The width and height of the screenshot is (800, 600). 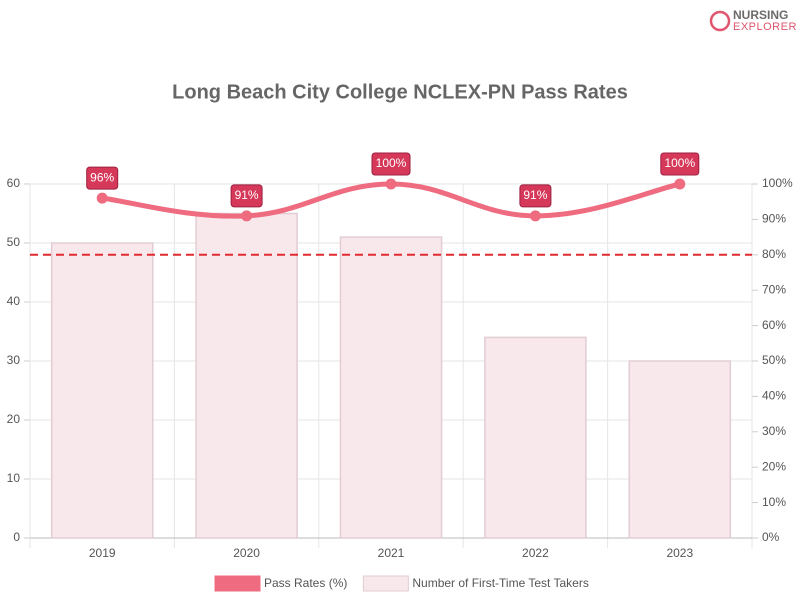 I want to click on x-tick-label: 2022, so click(x=535, y=553).